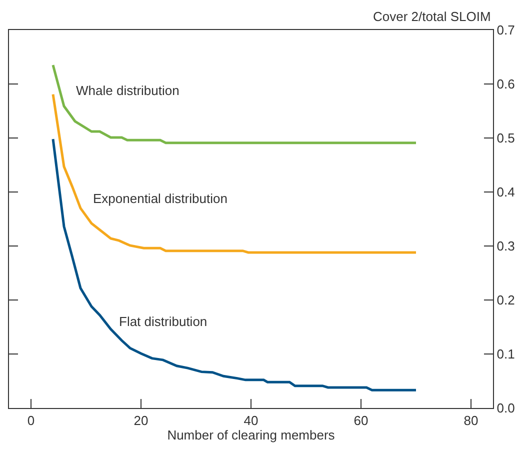  What do you see at coordinates (505, 246) in the screenshot?
I see `y-tick-label: 0.3` at bounding box center [505, 246].